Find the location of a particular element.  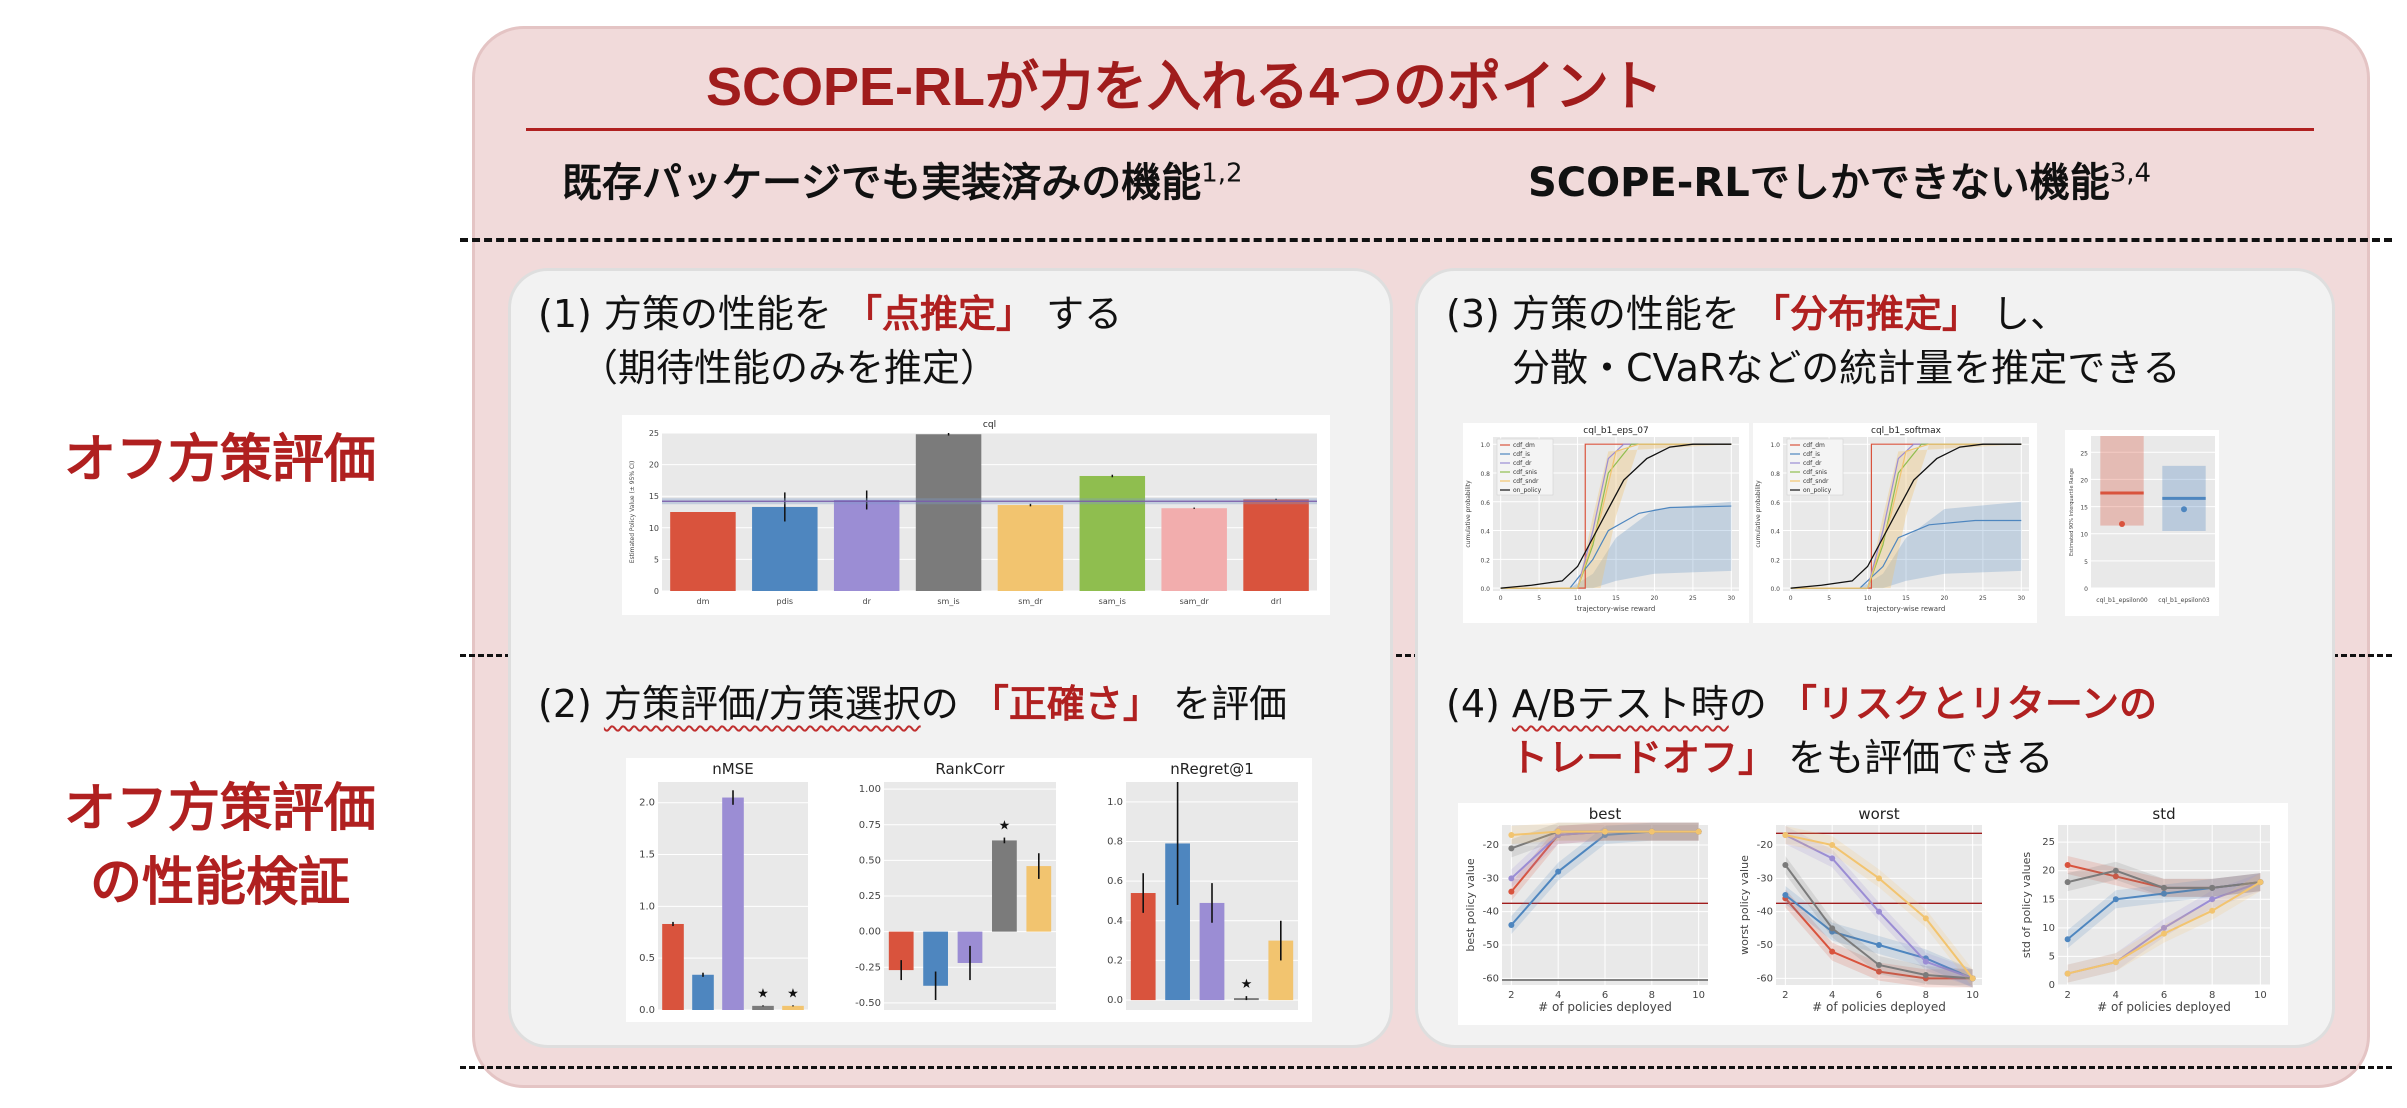

x-tick-label: 2 is located at coordinates (1785, 995).